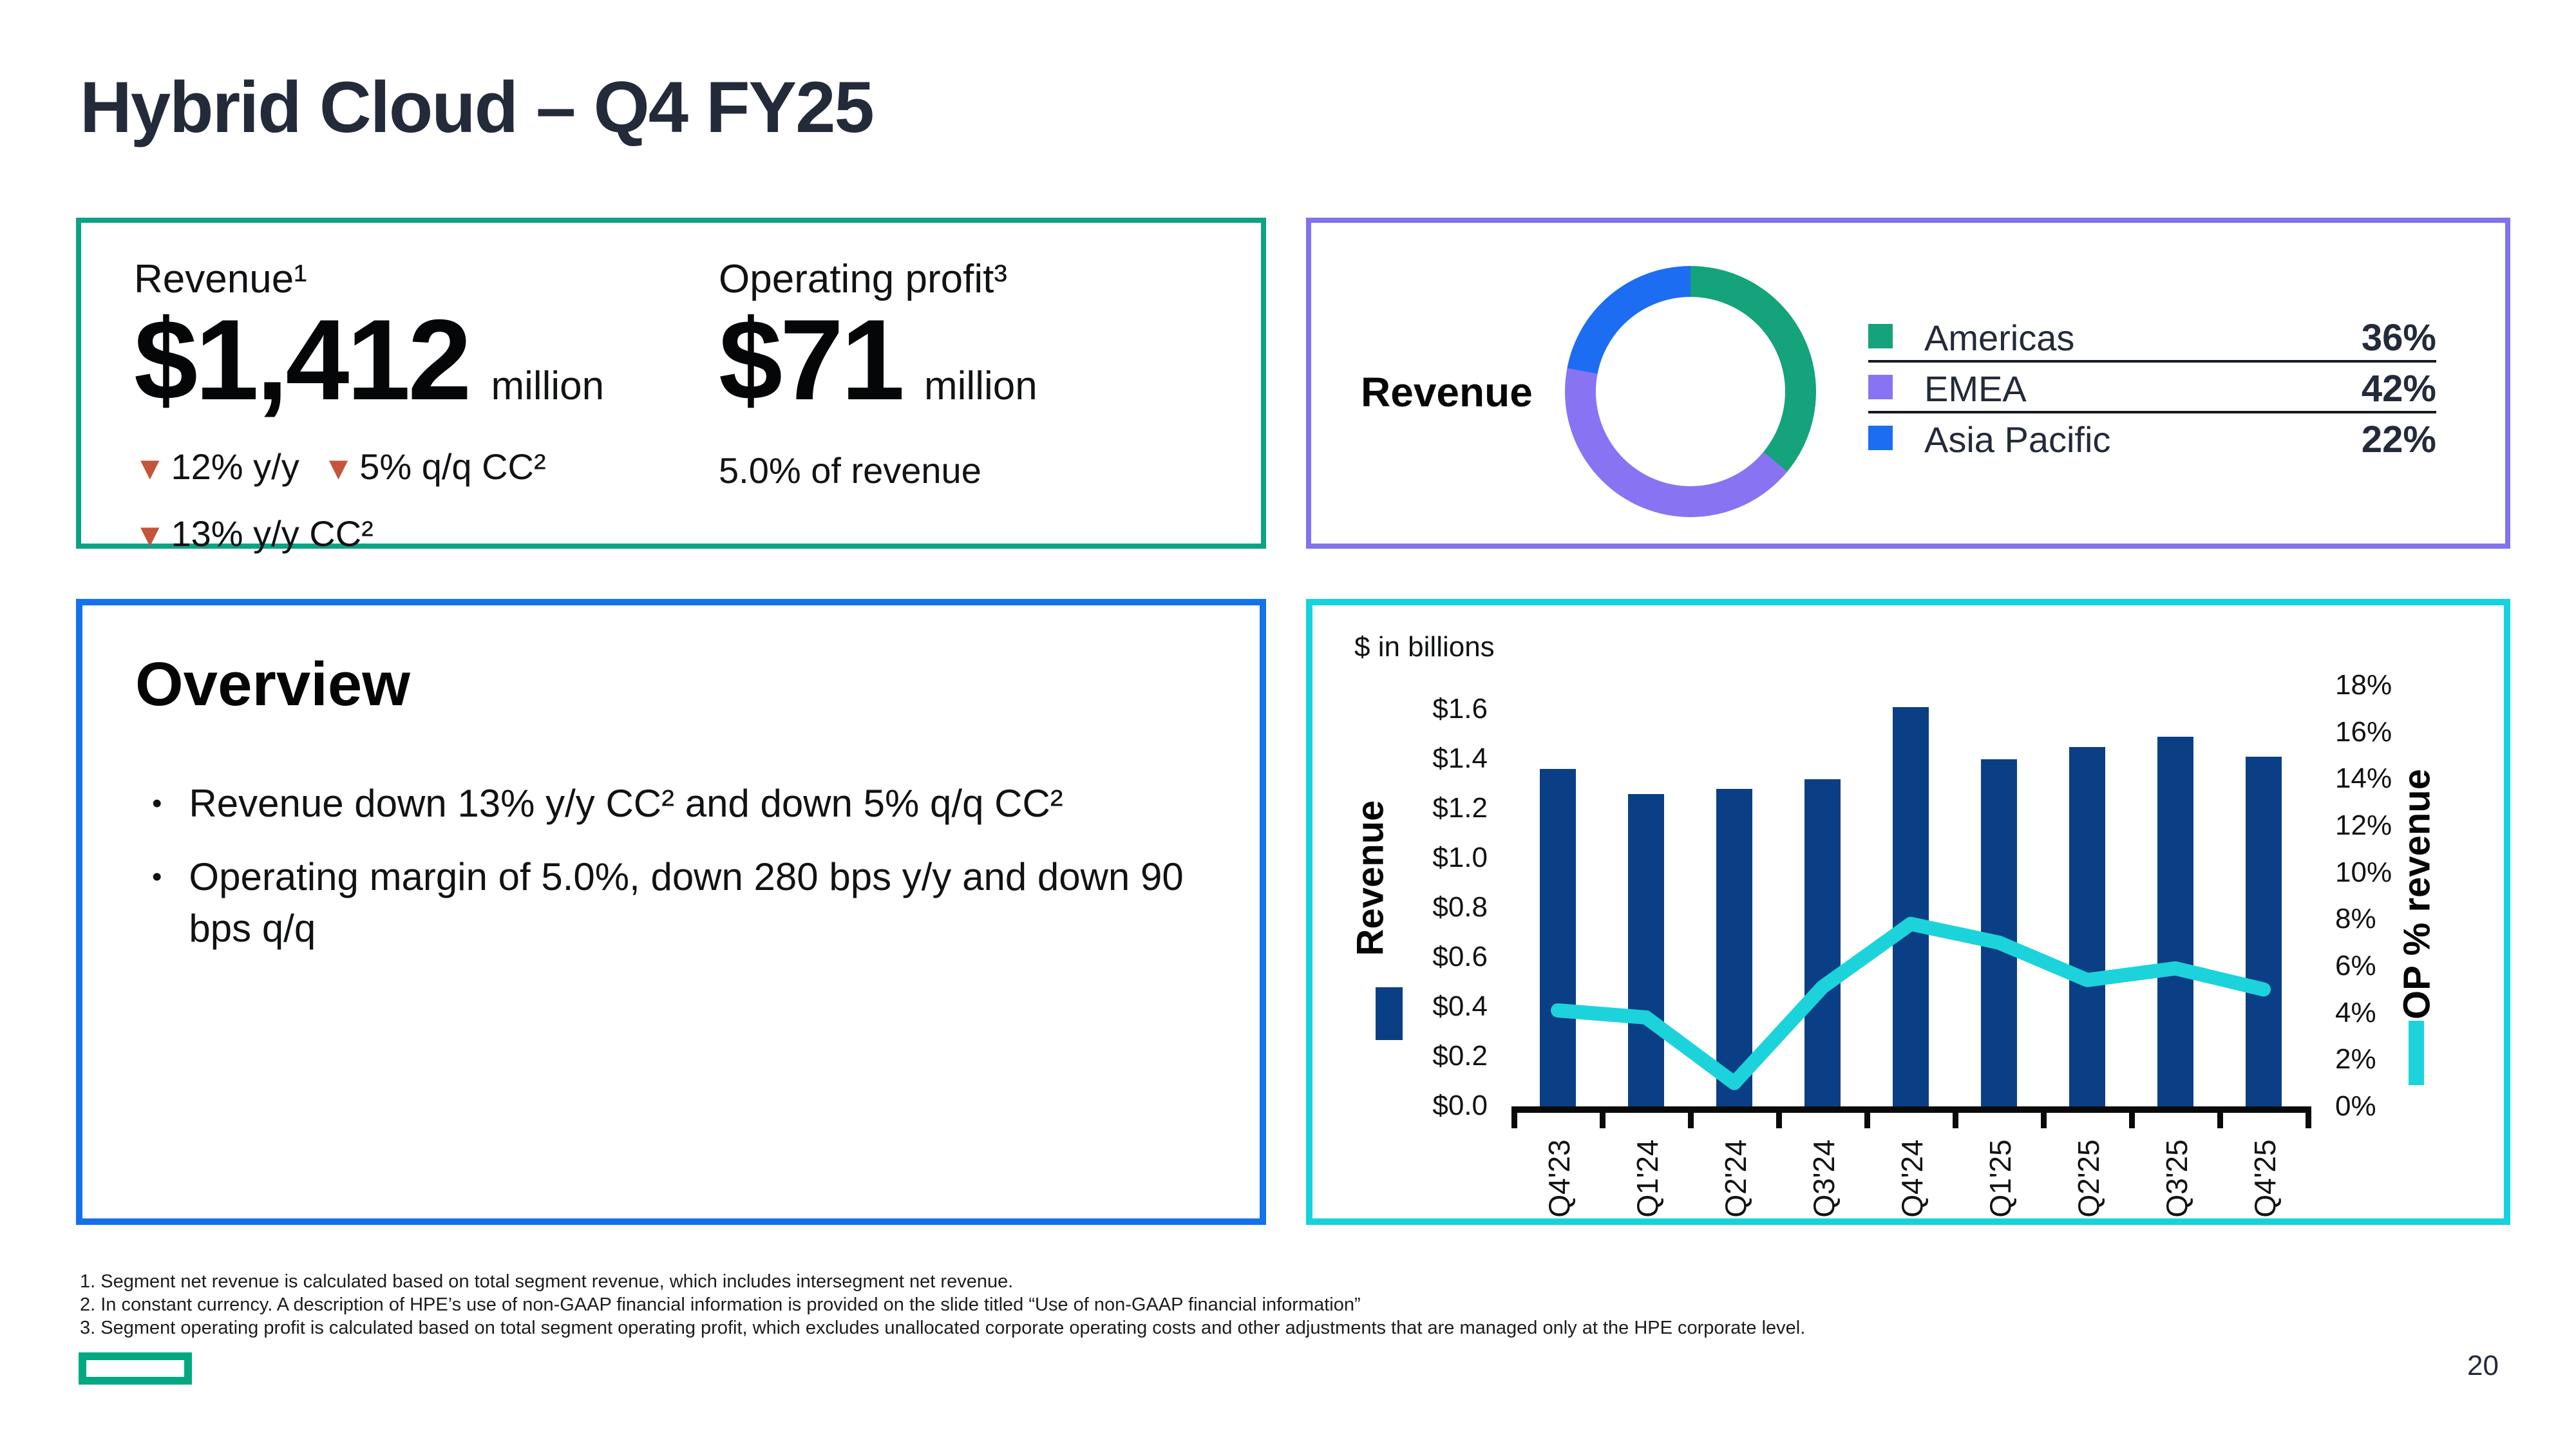 The image size is (2576, 1449). Describe the element at coordinates (452, 466) in the screenshot. I see `revenue-delta-qq-text: 5% q/q CC²` at that location.